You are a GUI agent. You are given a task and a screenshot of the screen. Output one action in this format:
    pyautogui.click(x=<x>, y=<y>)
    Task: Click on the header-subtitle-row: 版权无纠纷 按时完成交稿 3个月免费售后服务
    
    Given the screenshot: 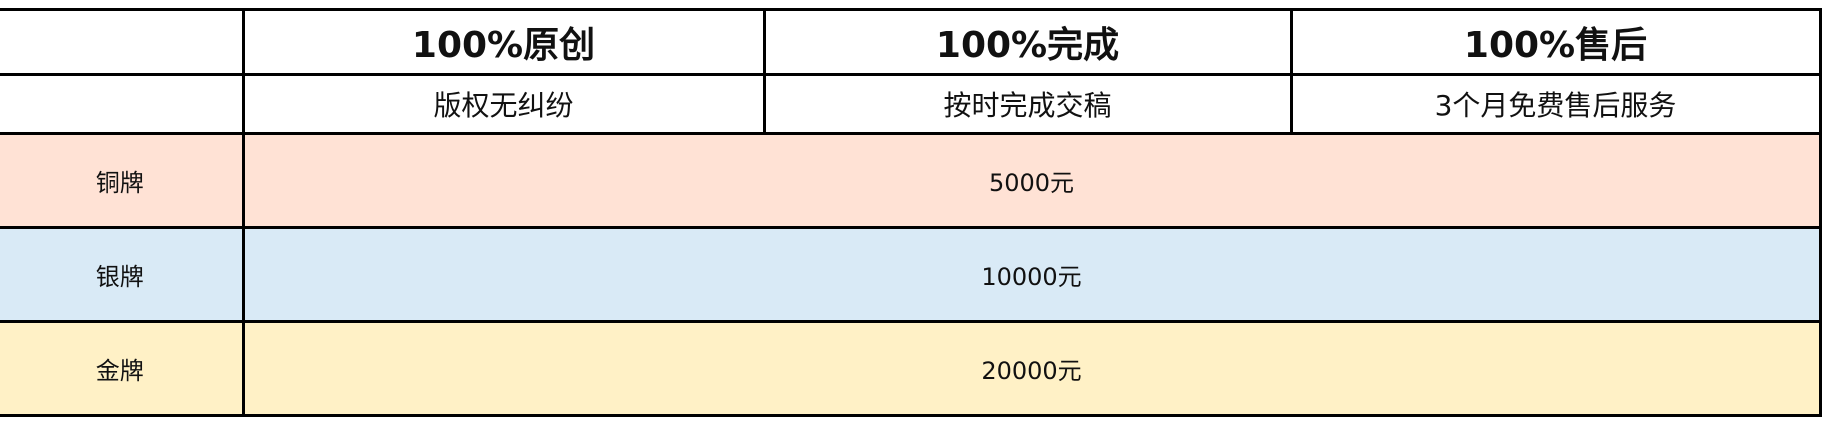 What is the action you would take?
    pyautogui.click(x=911, y=104)
    